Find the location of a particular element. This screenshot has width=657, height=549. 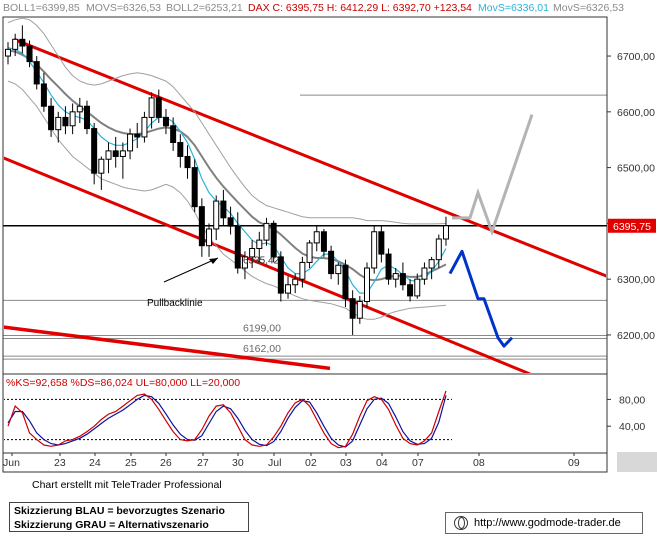

series-ds is located at coordinates (227, 421).